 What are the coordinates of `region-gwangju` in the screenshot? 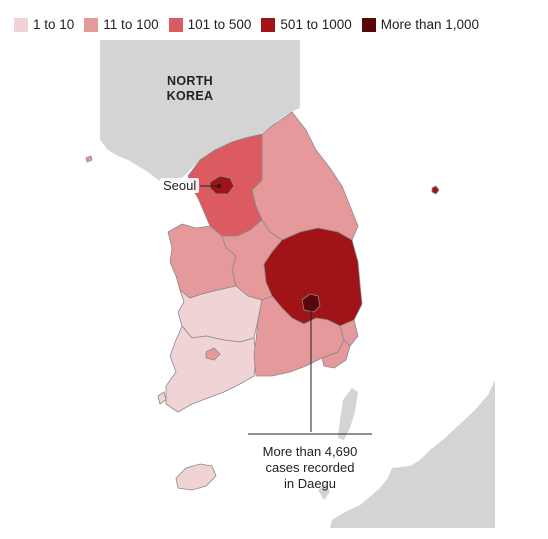 It's located at (213, 354).